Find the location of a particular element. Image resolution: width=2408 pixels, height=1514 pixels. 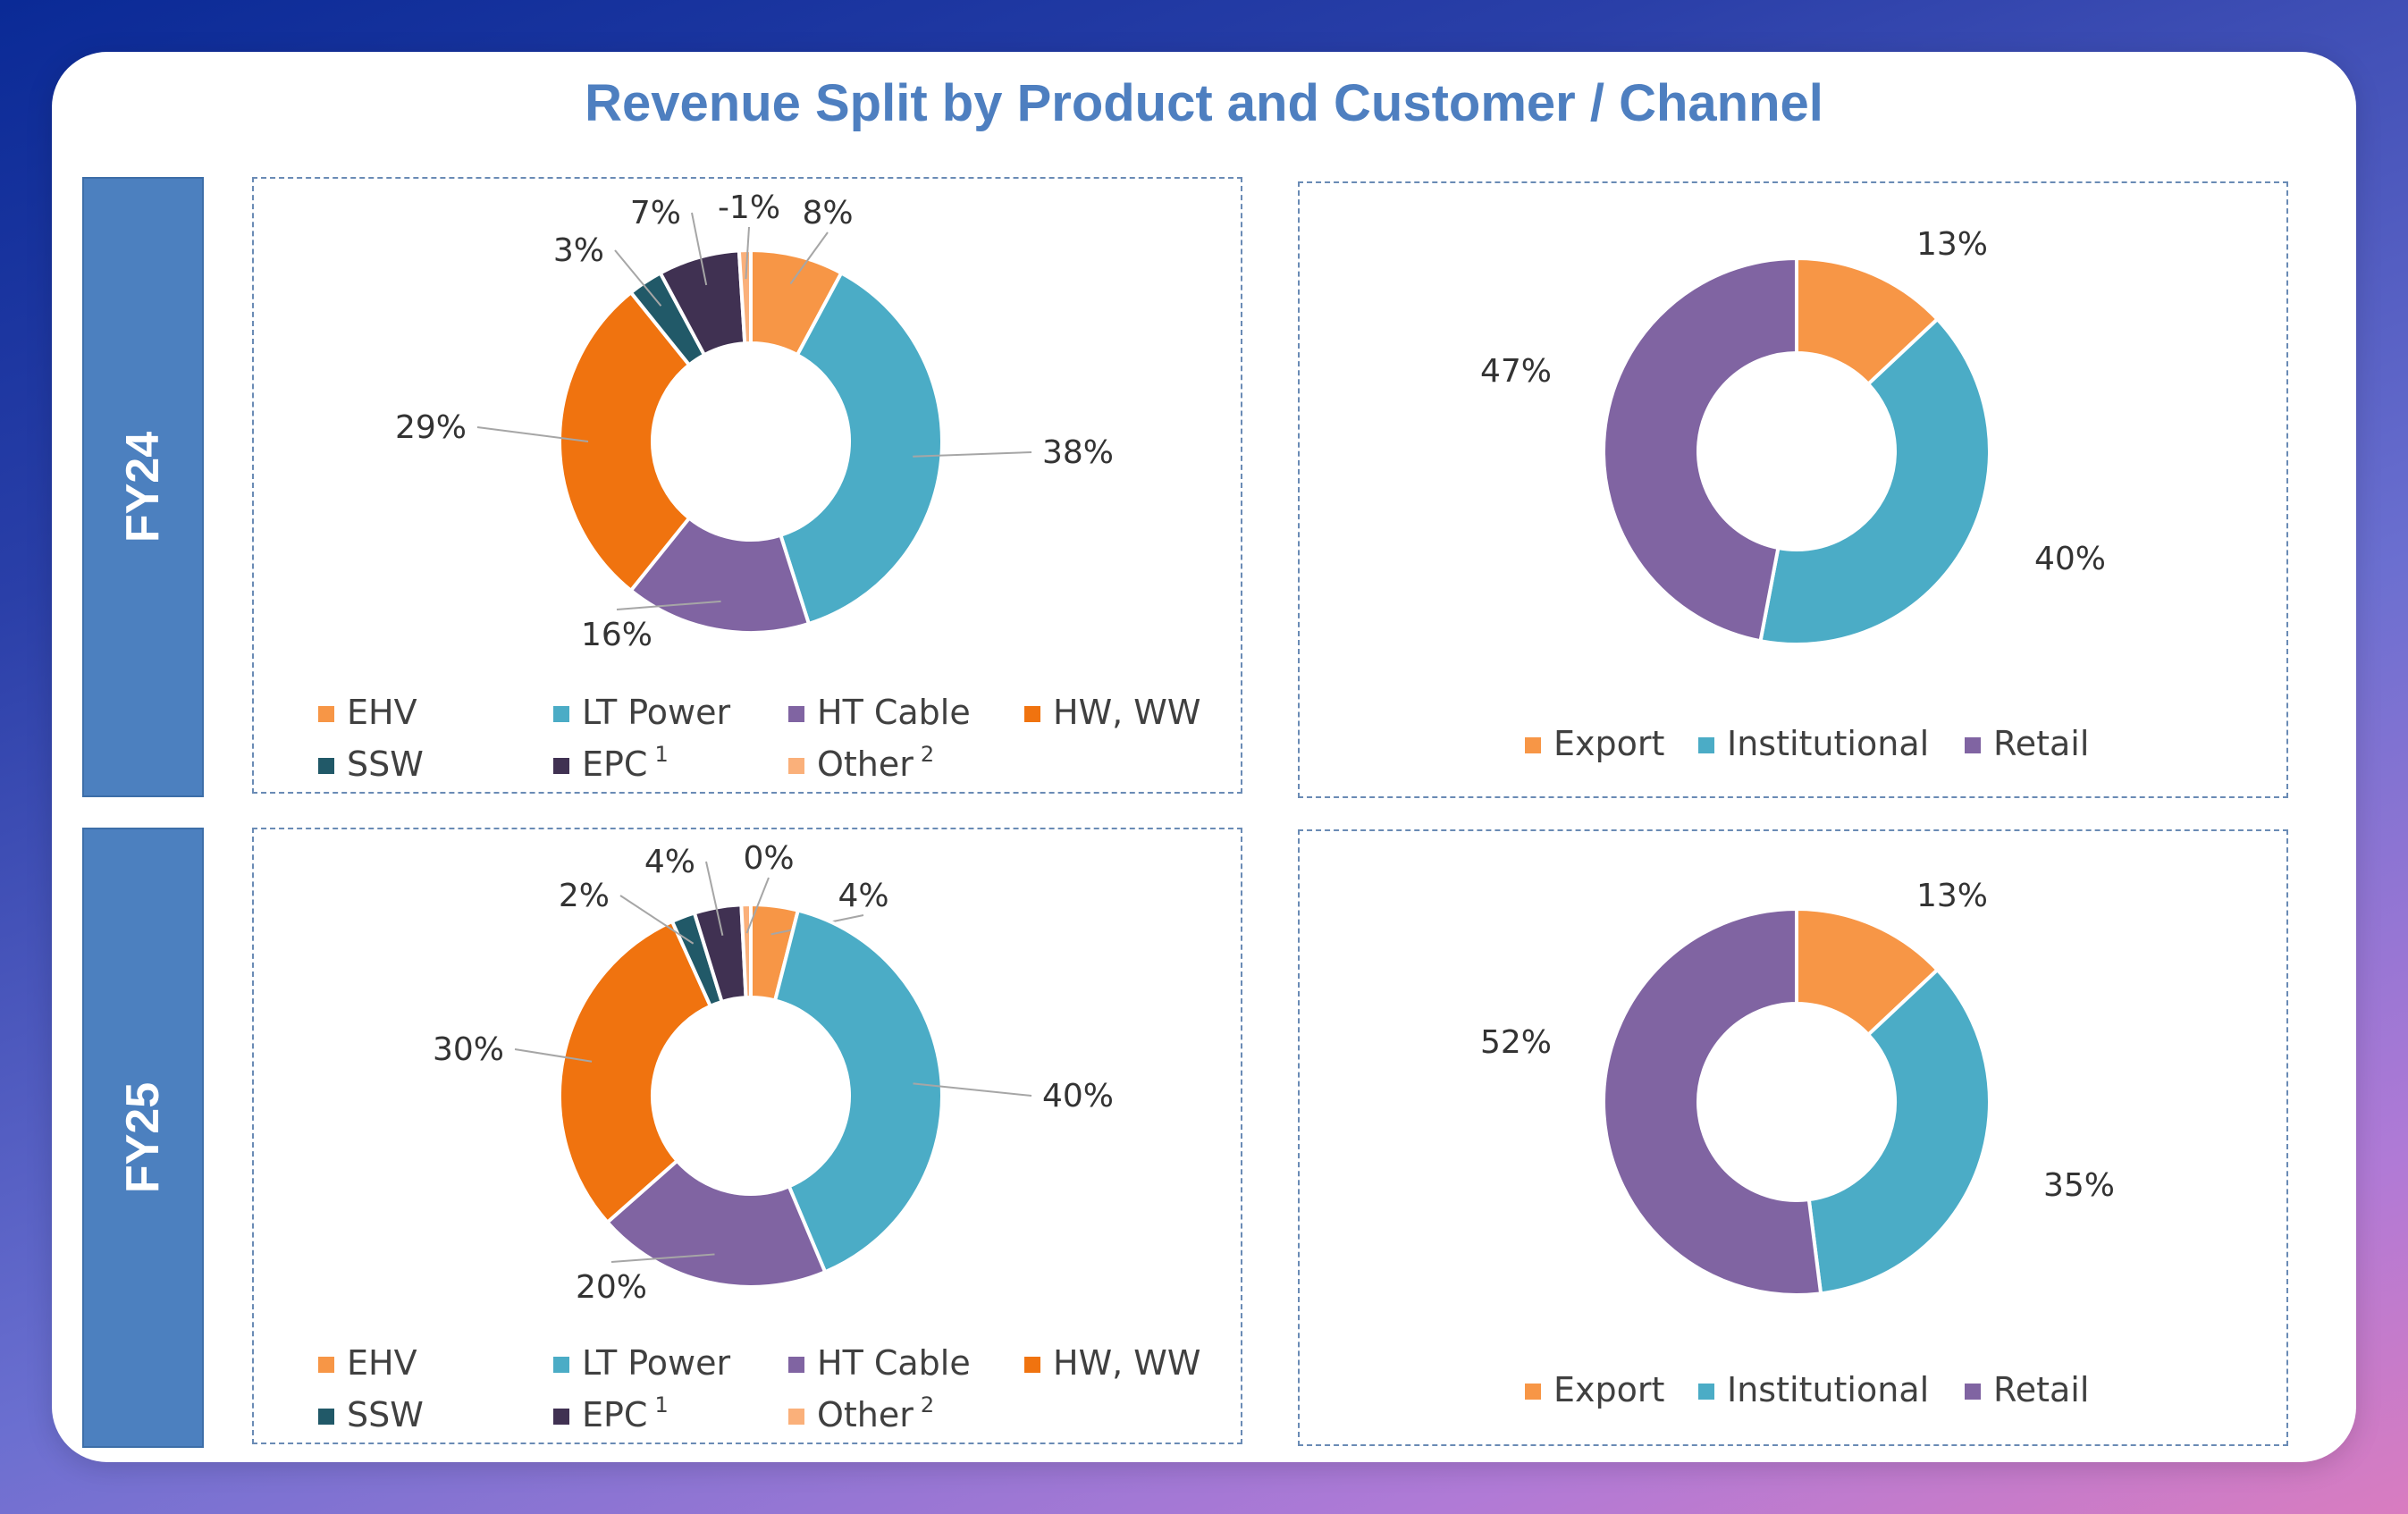

slice-other is located at coordinates (745, 297).